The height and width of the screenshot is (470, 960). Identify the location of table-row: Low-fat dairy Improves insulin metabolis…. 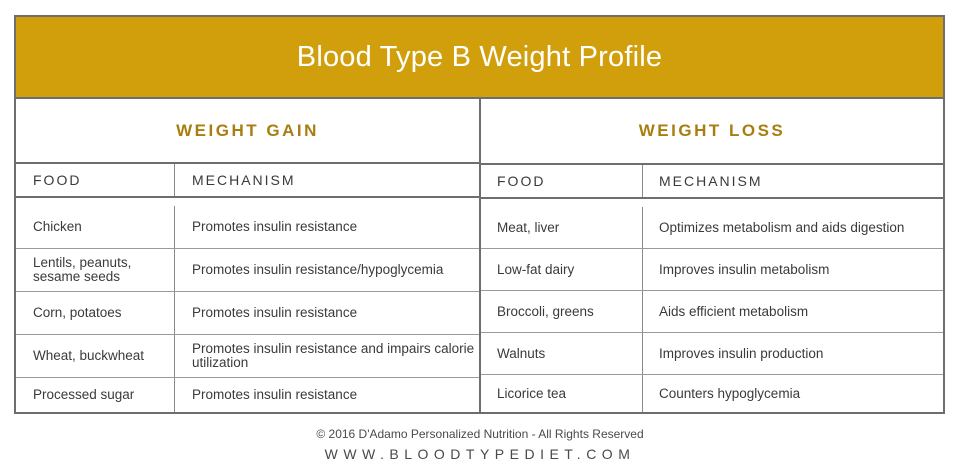
(712, 270).